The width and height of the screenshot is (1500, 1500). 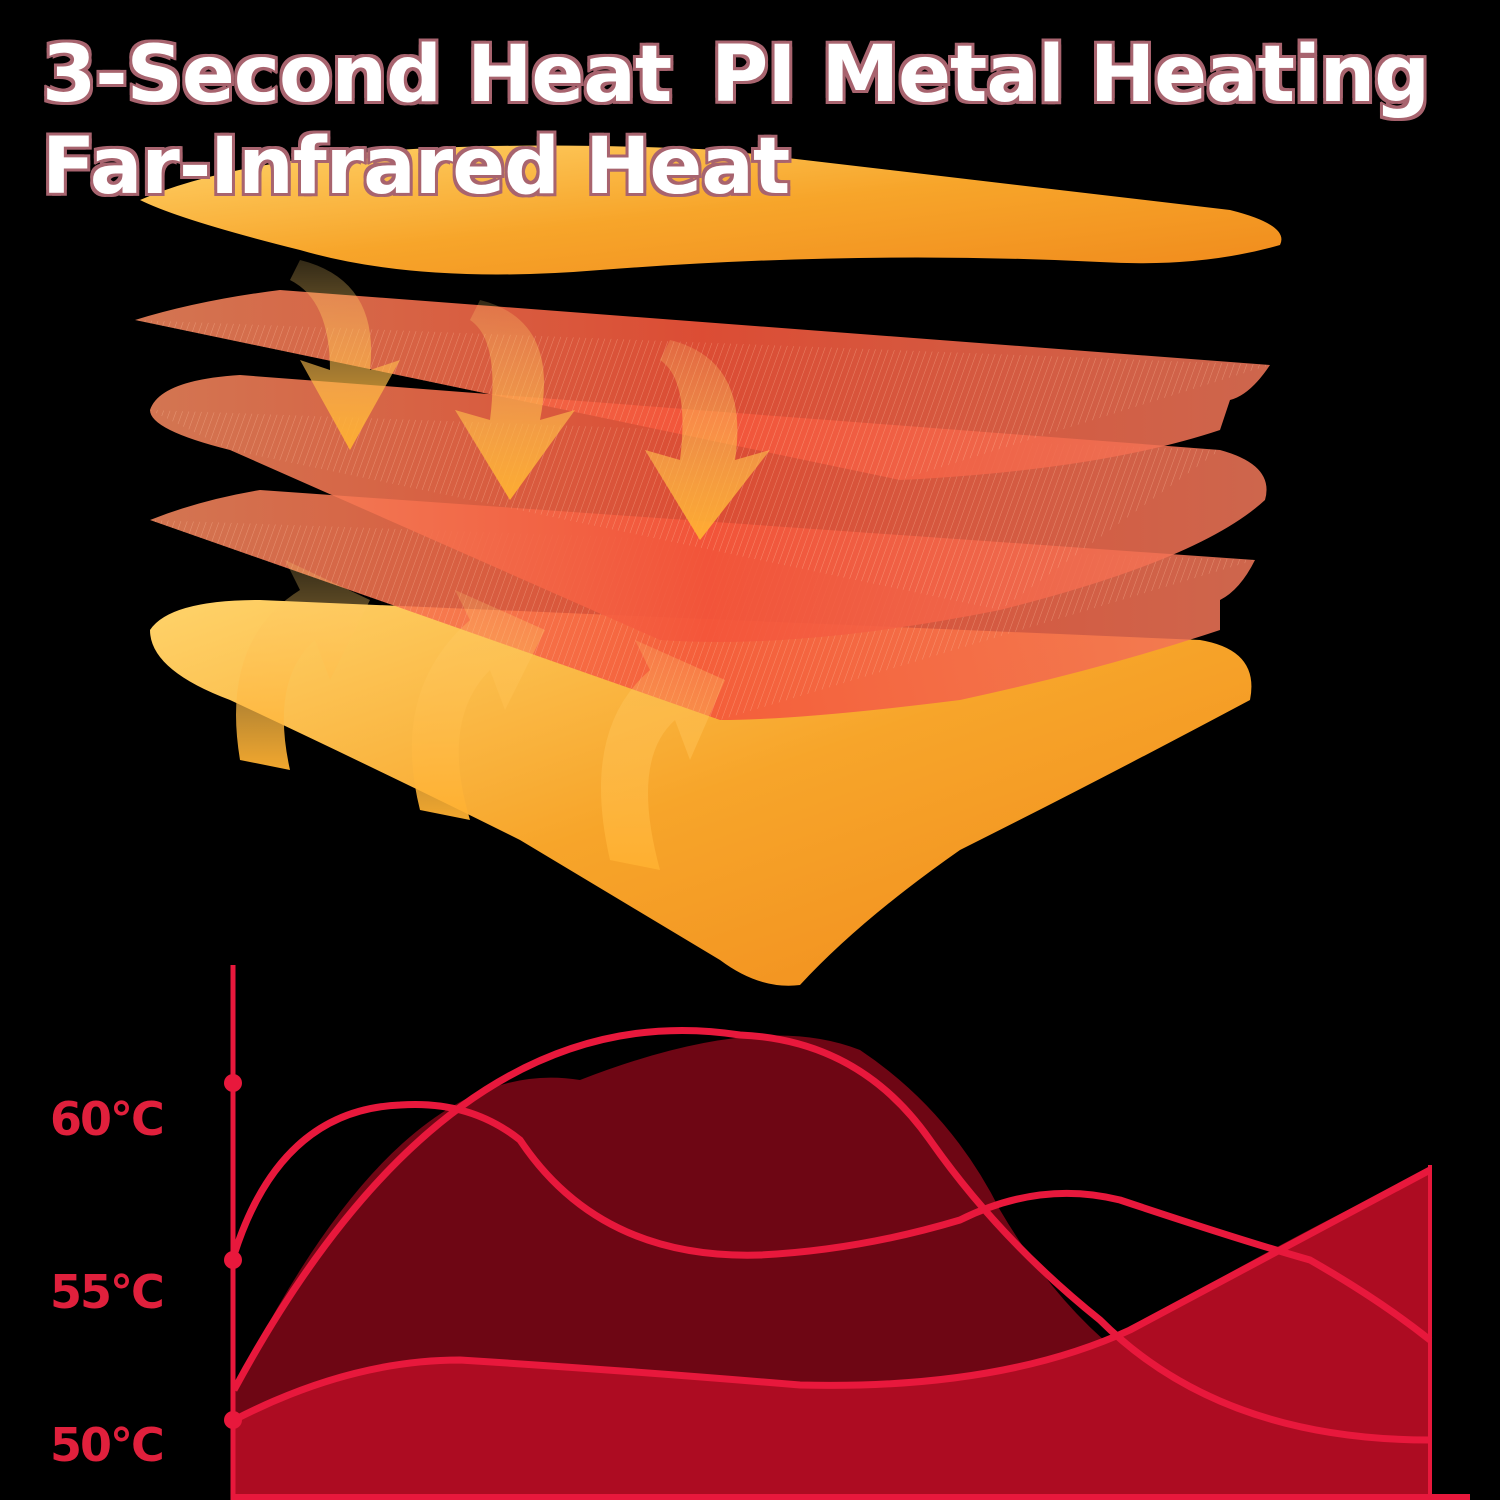 I want to click on y-tick-60c: 60°C, so click(x=107, y=1119).